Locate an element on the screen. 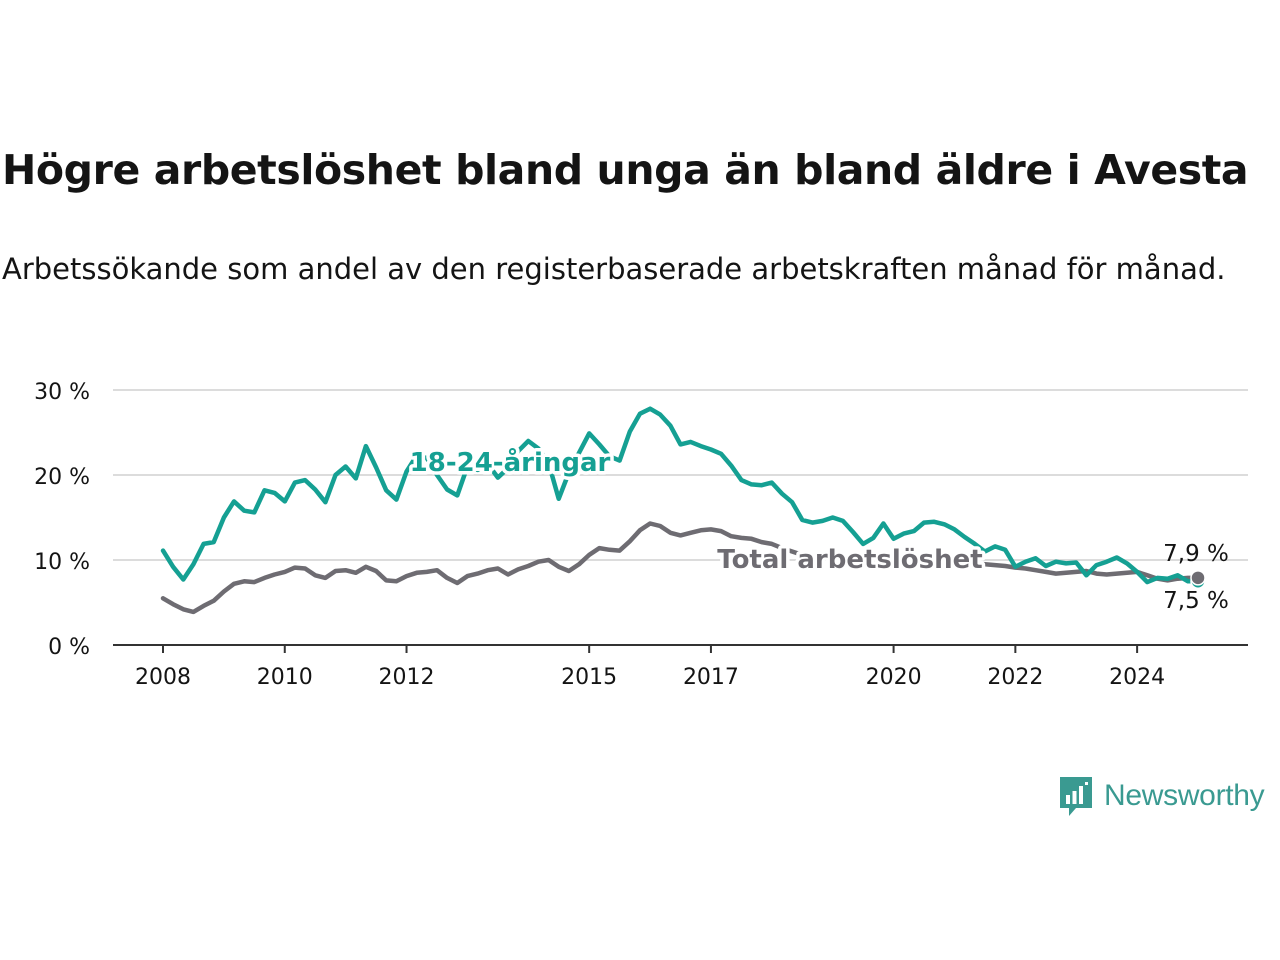 Image resolution: width=1280 pixels, height=960 pixels. y-tick-label: 30 % is located at coordinates (62, 392).